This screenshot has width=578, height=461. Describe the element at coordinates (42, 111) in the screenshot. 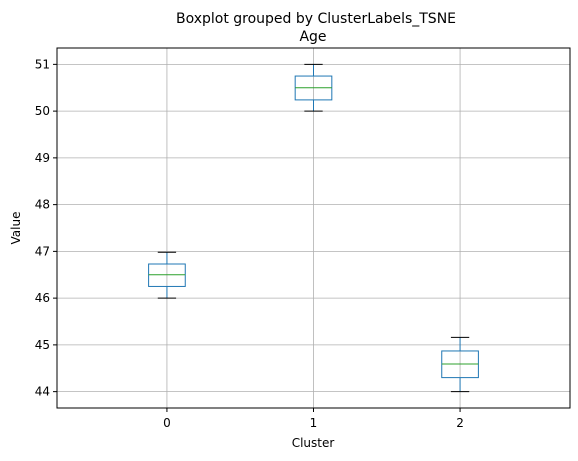

I see `y-tick-label: 50` at that location.